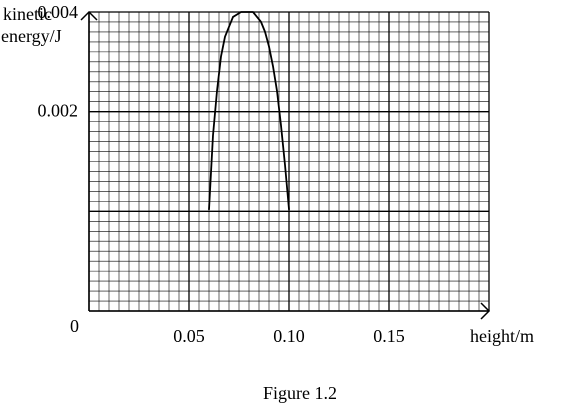  I want to click on y-axis-label-line-1: kinetic, so click(27, 14).